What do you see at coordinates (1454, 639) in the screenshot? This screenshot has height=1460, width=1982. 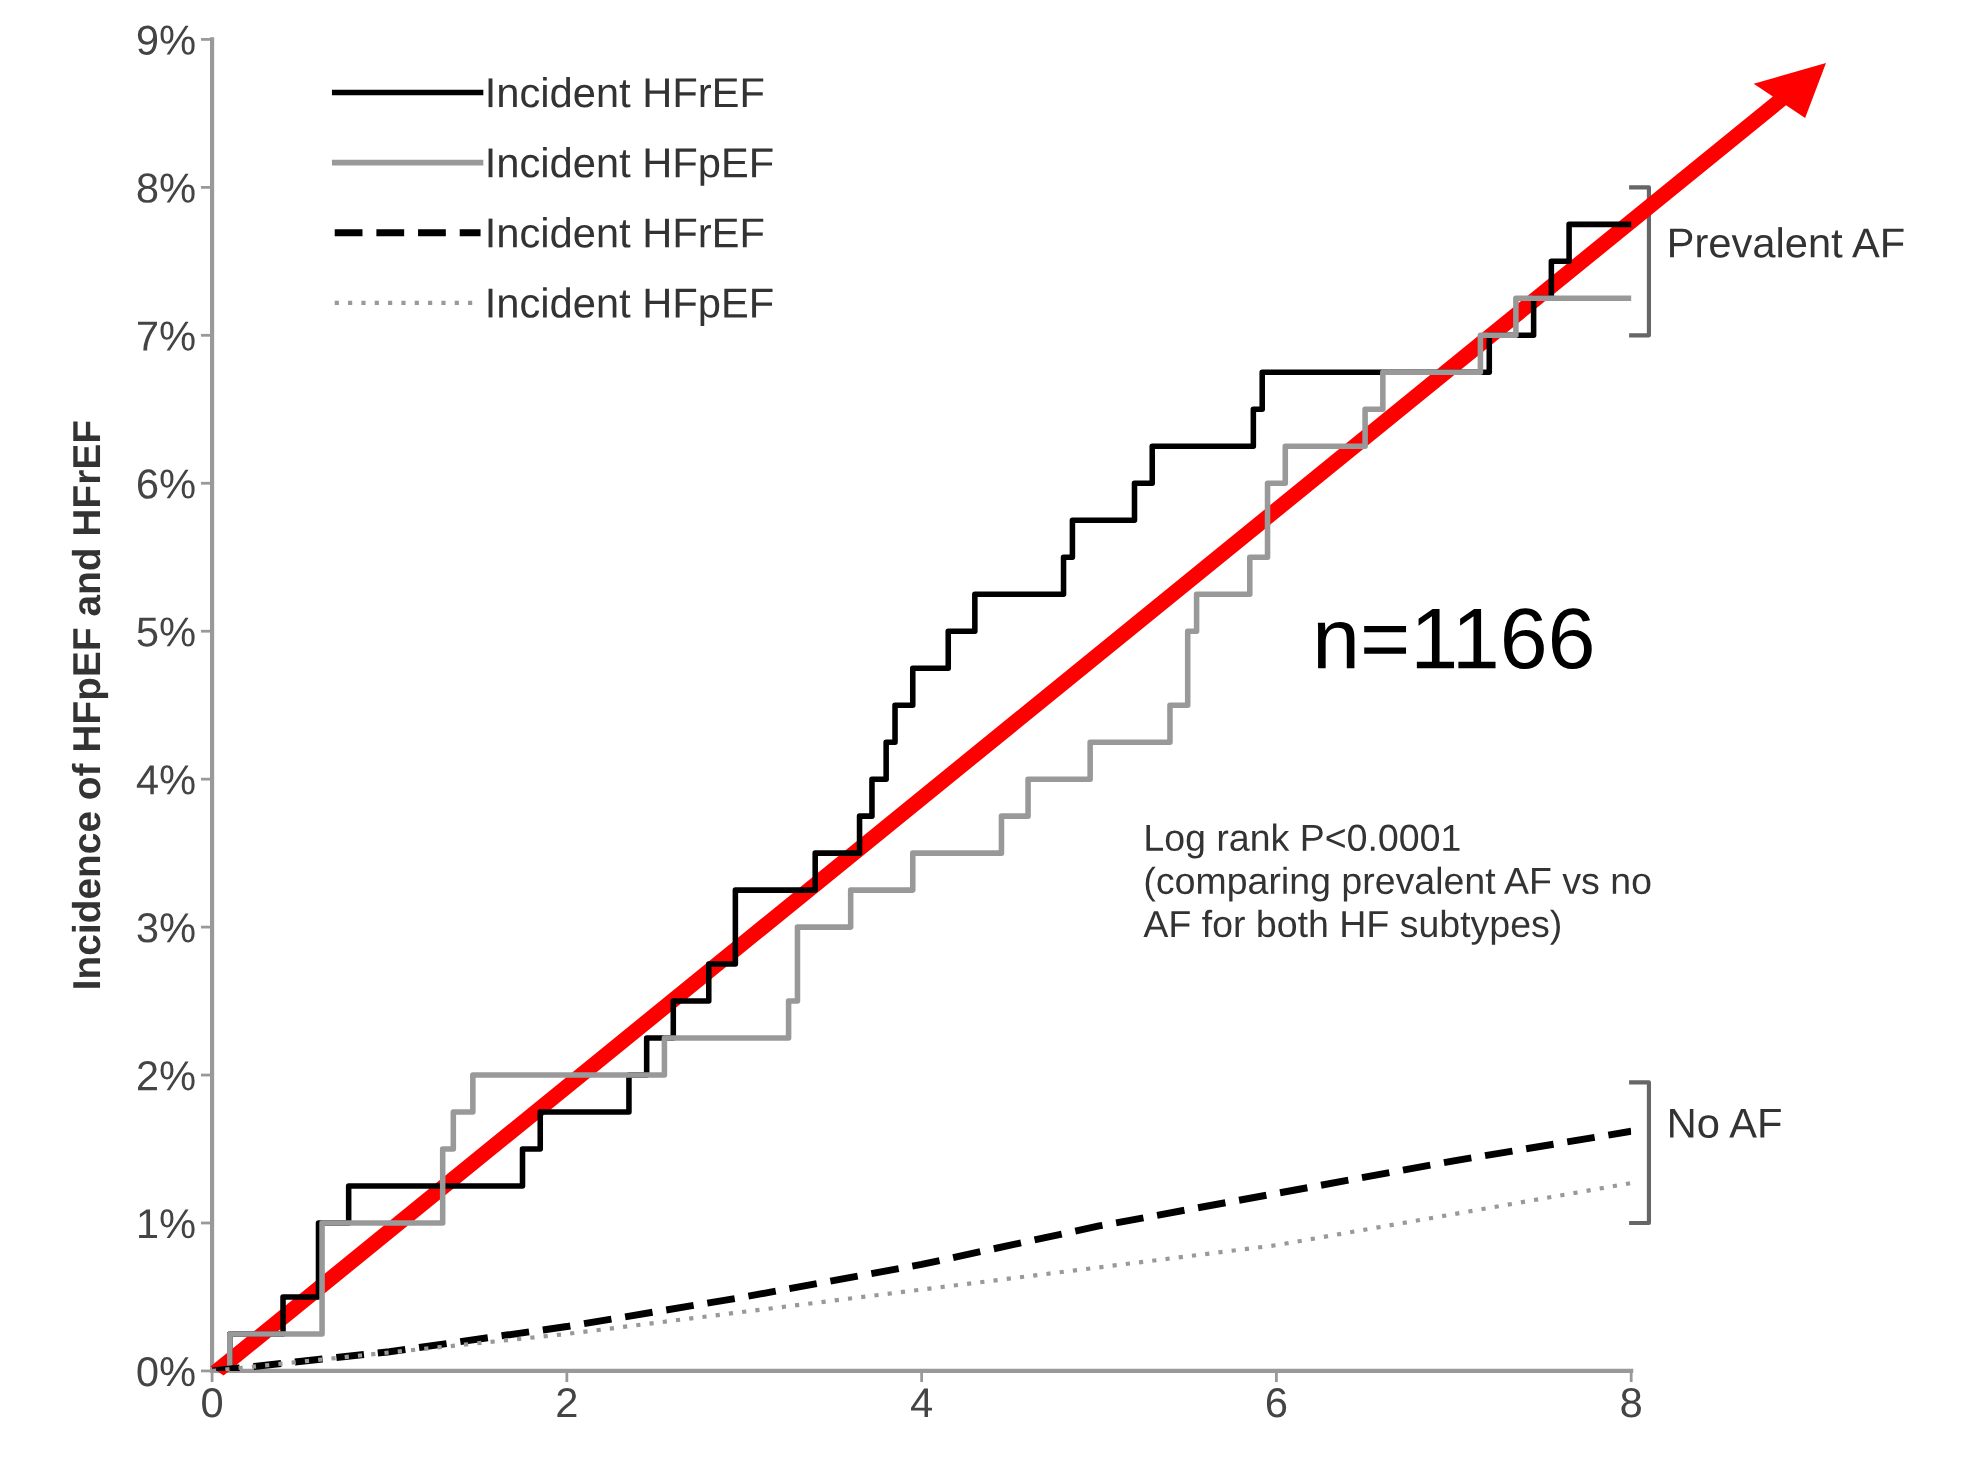 I see `annotation: n=1166` at bounding box center [1454, 639].